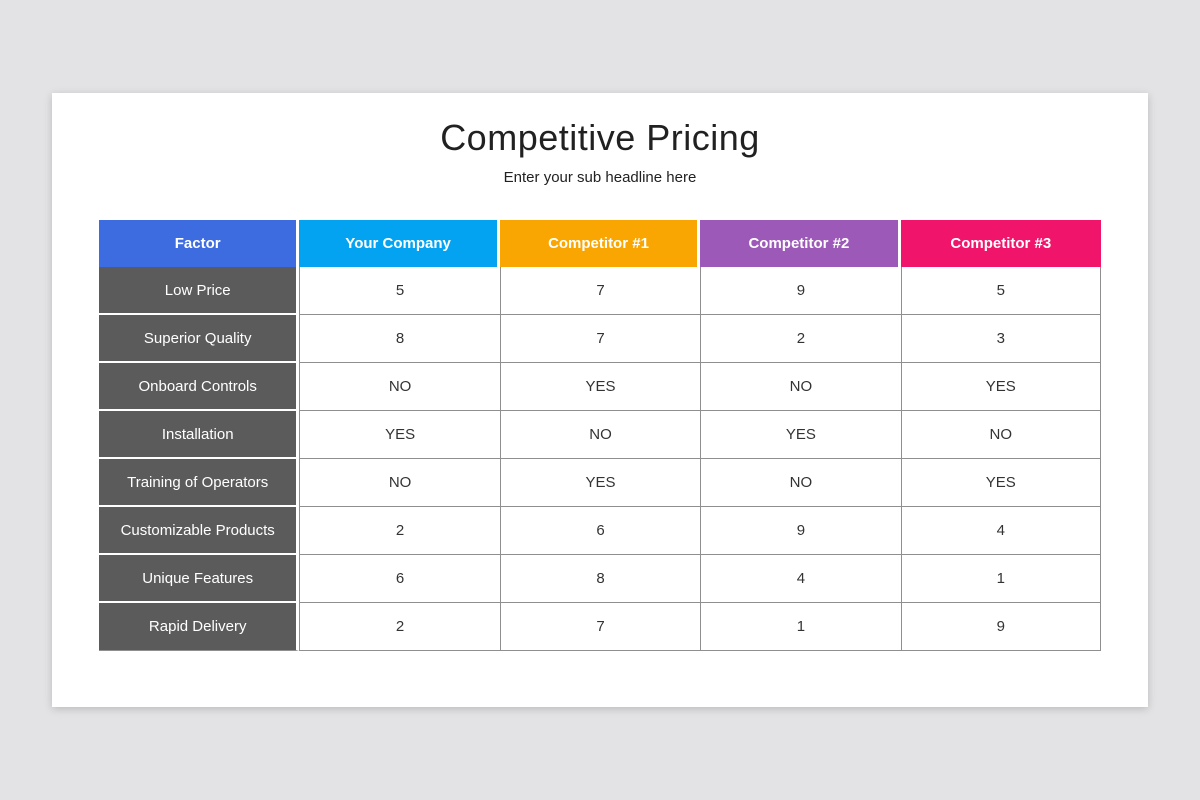 This screenshot has height=800, width=1200. What do you see at coordinates (399, 243) in the screenshot?
I see `column-header-your-company: Your Company` at bounding box center [399, 243].